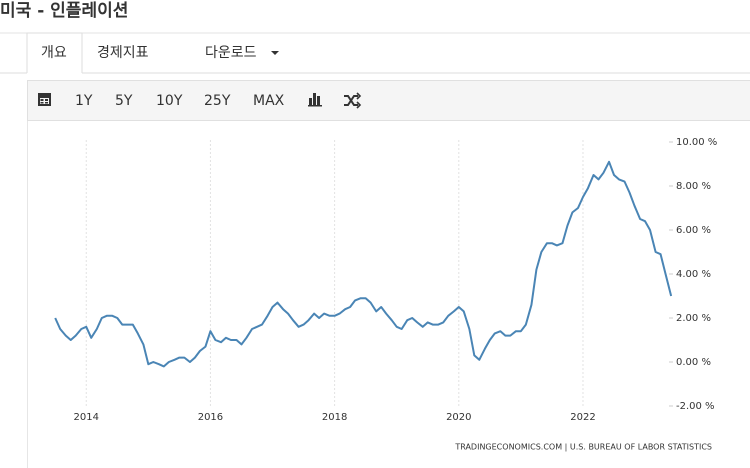  Describe the element at coordinates (123, 53) in the screenshot. I see `tab: 경제지표` at that location.